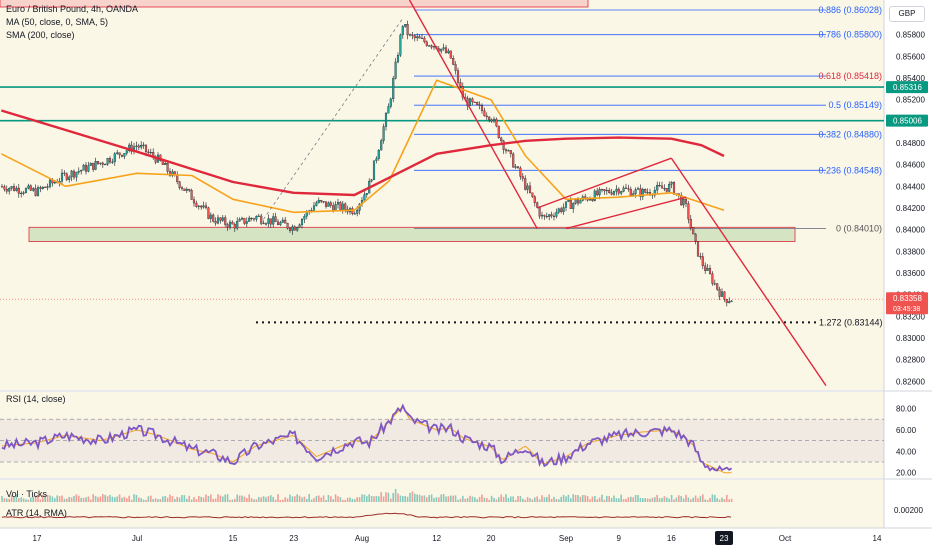 The image size is (932, 550). What do you see at coordinates (910, 186) in the screenshot?
I see `price-tick-label: 0.84400` at bounding box center [910, 186].